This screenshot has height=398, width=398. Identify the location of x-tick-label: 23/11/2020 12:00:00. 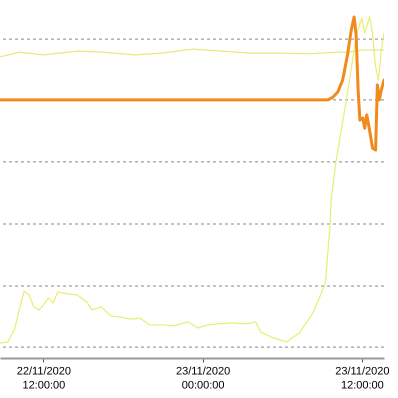
(362, 379).